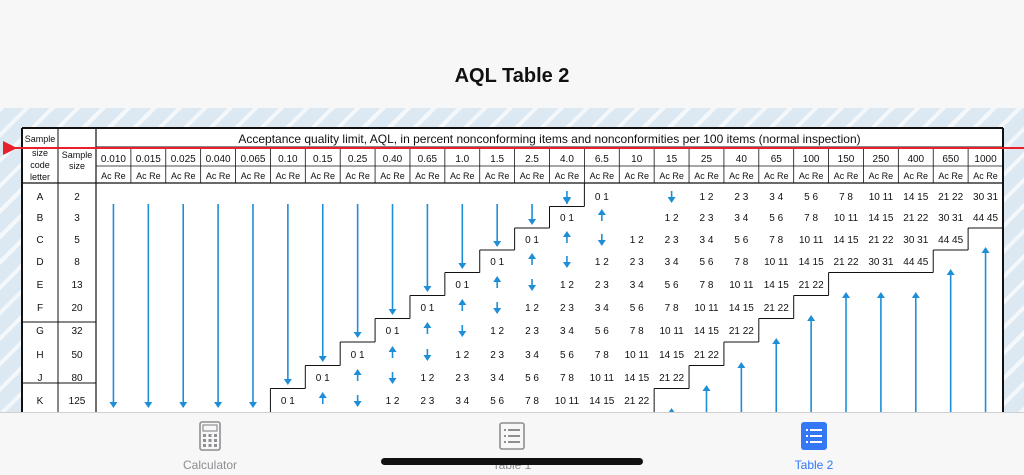 This screenshot has height=475, width=1024. What do you see at coordinates (602, 159) in the screenshot?
I see `aql-value: 6.5` at bounding box center [602, 159].